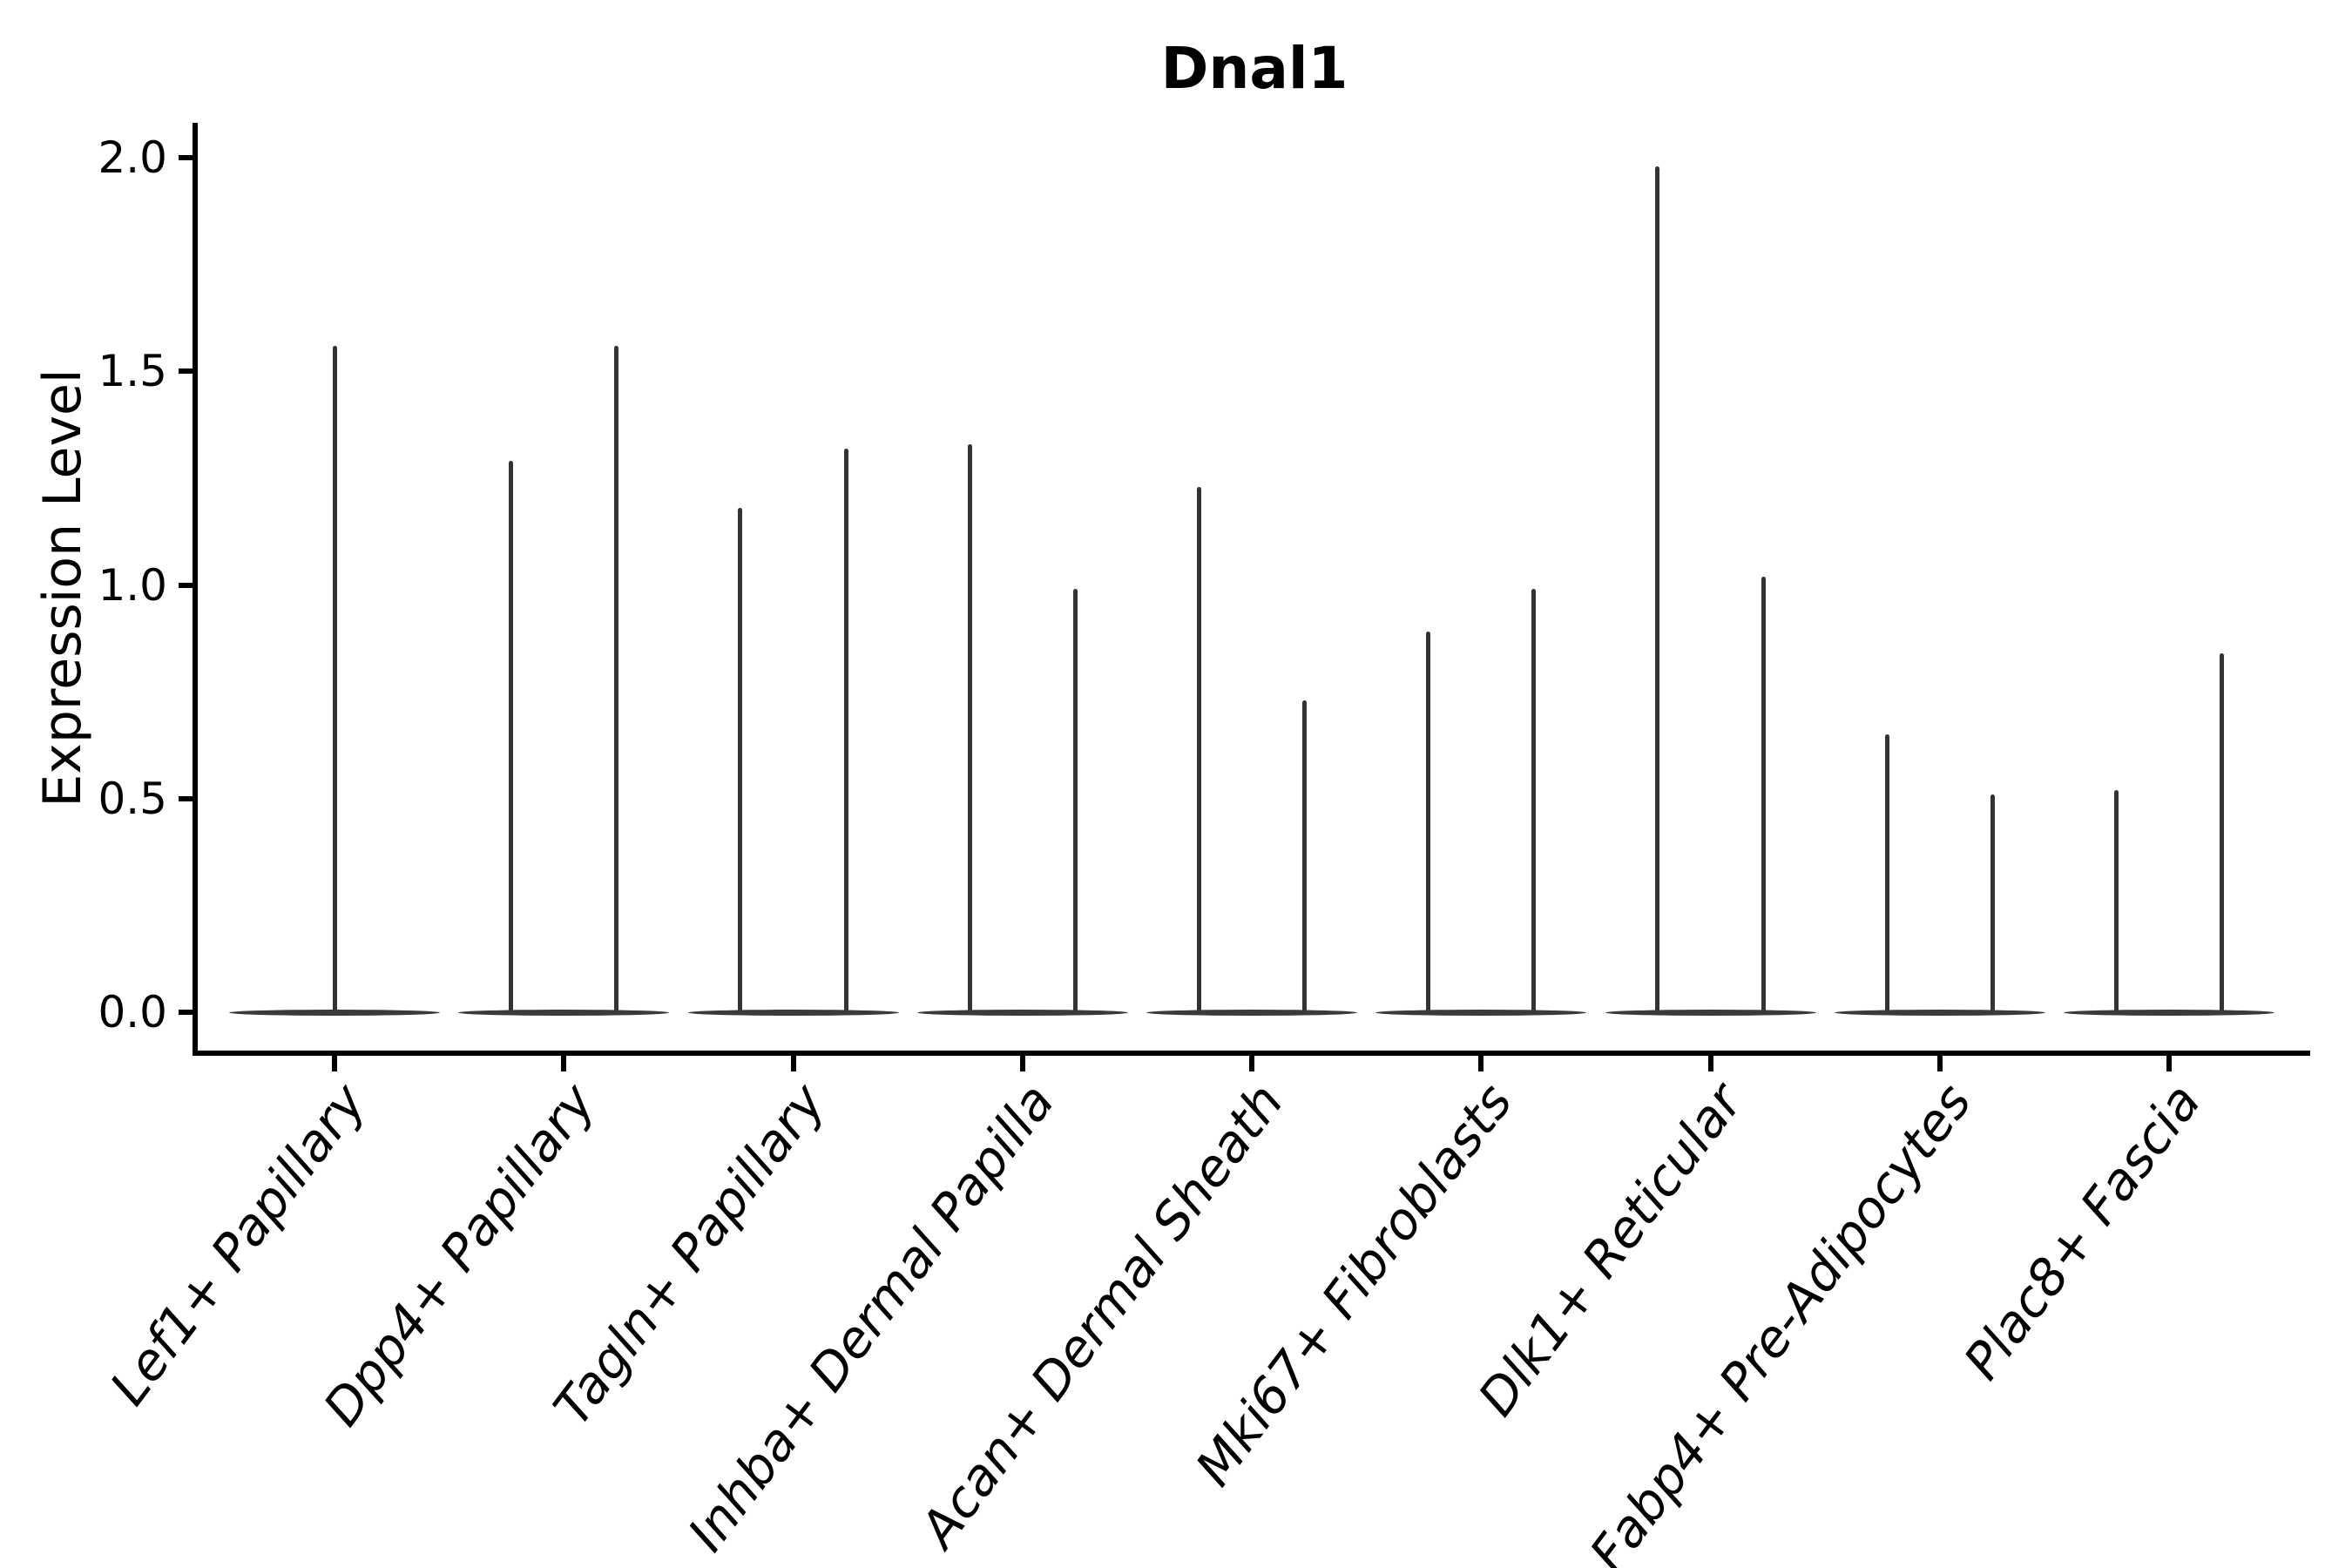  What do you see at coordinates (132, 371) in the screenshot?
I see `y-tick-label: 1.5` at bounding box center [132, 371].